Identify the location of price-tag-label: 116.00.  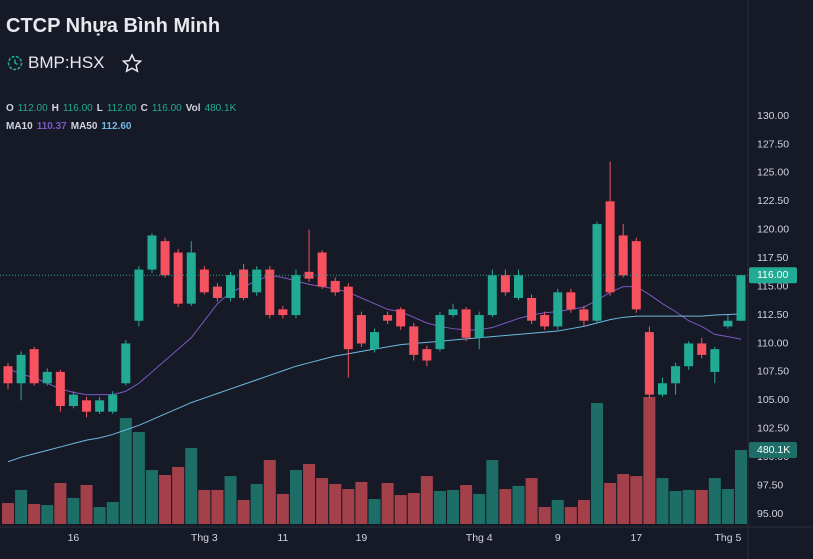
(772, 275).